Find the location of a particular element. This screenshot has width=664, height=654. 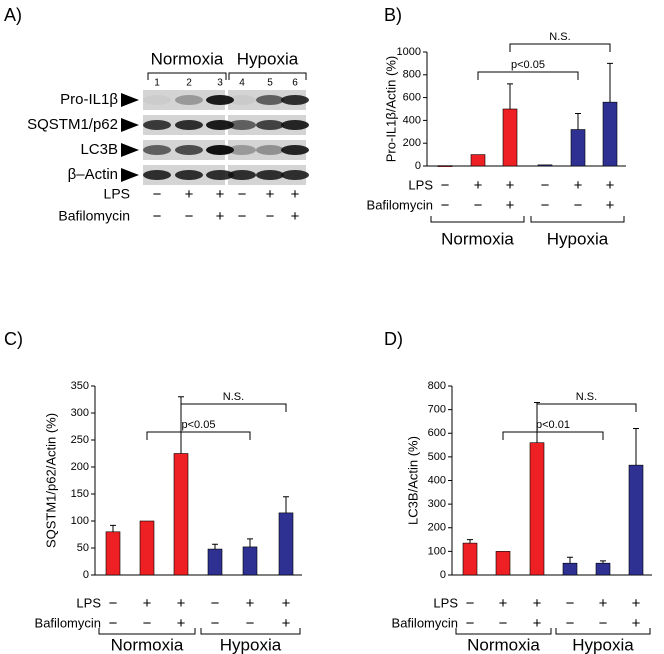

lane-number: 4 is located at coordinates (242, 83).